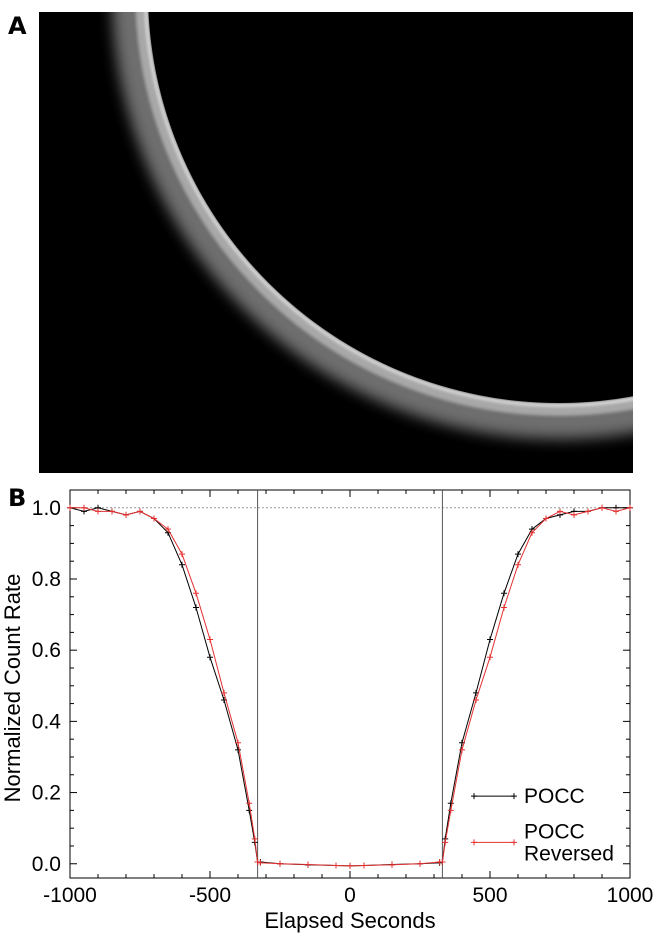 Image resolution: width=662 pixels, height=937 pixels. What do you see at coordinates (210, 895) in the screenshot?
I see `x-tick-label: -500` at bounding box center [210, 895].